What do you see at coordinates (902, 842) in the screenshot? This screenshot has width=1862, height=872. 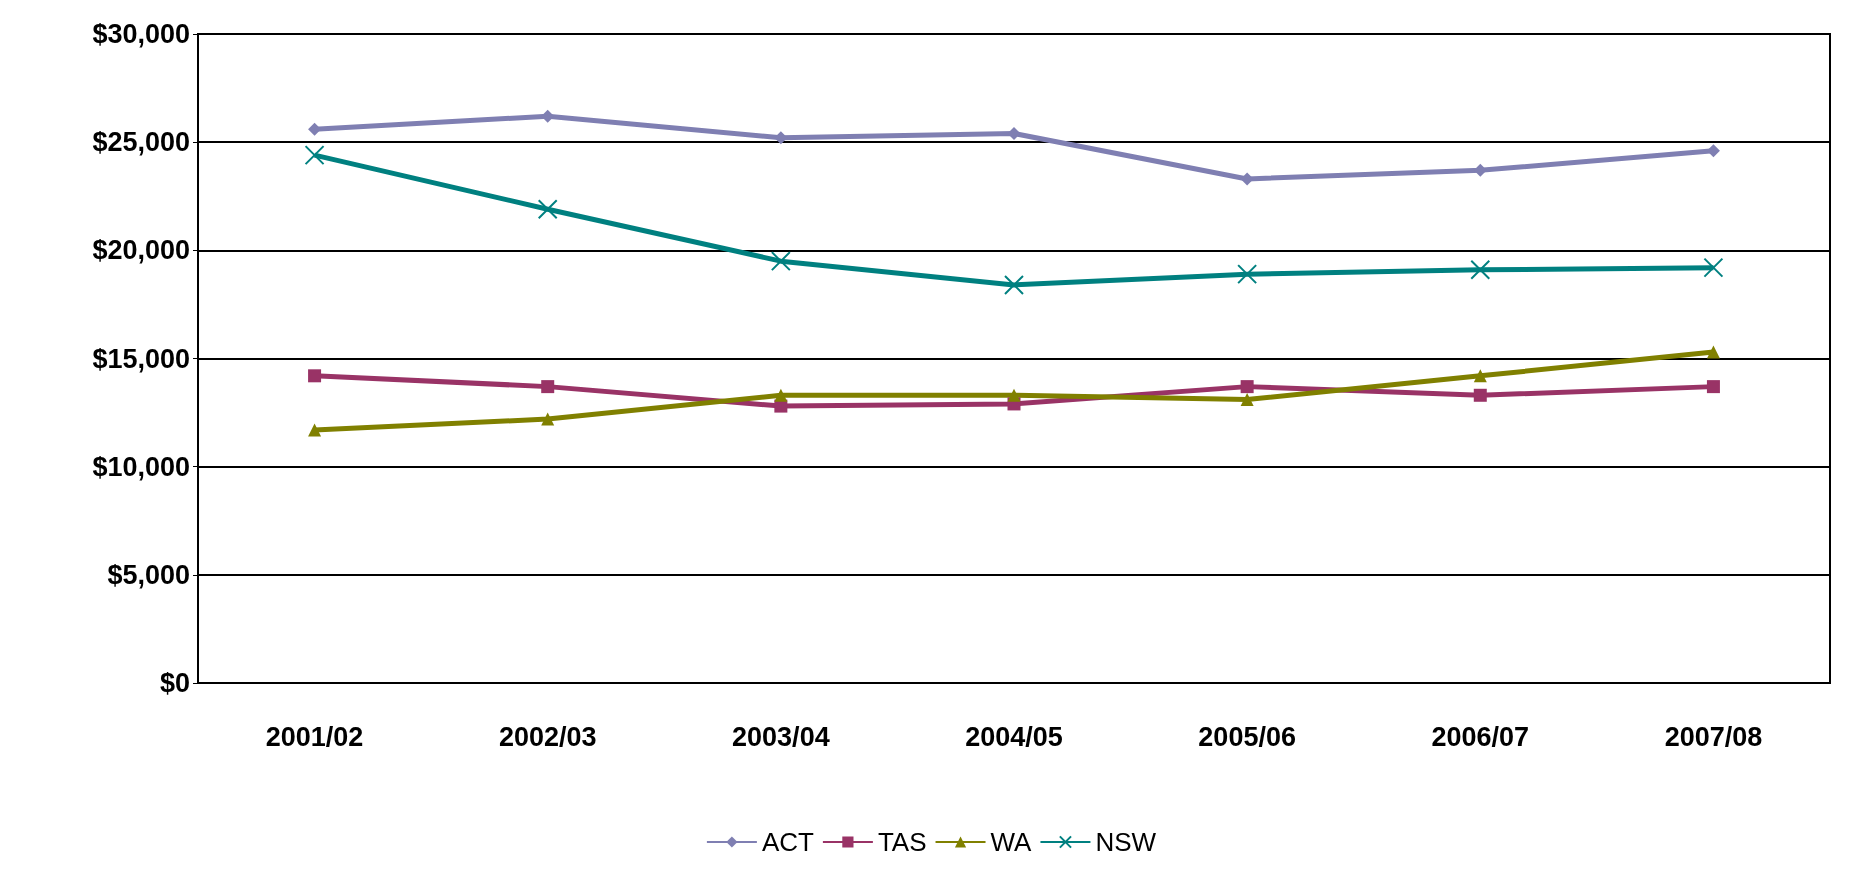 I see `legend-label: TAS` at bounding box center [902, 842].